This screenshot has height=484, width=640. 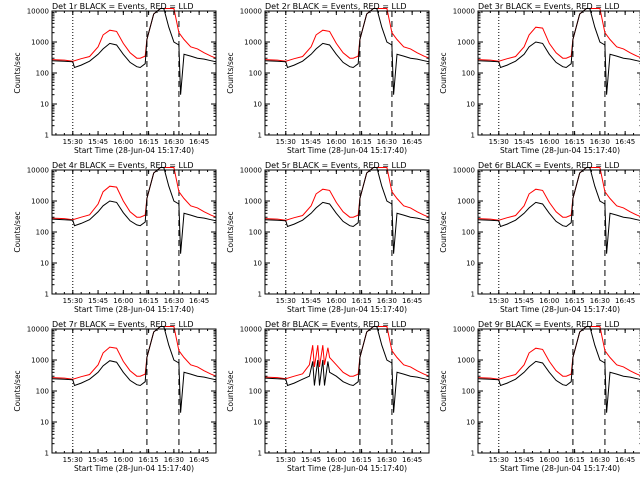 I want to click on panel-title: Det 8r BLACK = Events, RED = LLD, so click(x=336, y=324).